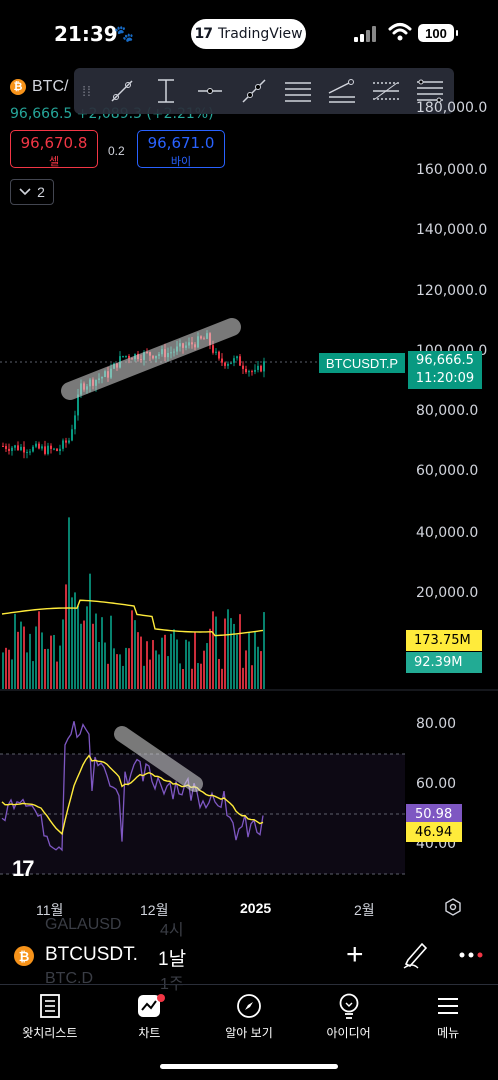 The width and height of the screenshot is (498, 1080). I want to click on ray-tool, so click(254, 91).